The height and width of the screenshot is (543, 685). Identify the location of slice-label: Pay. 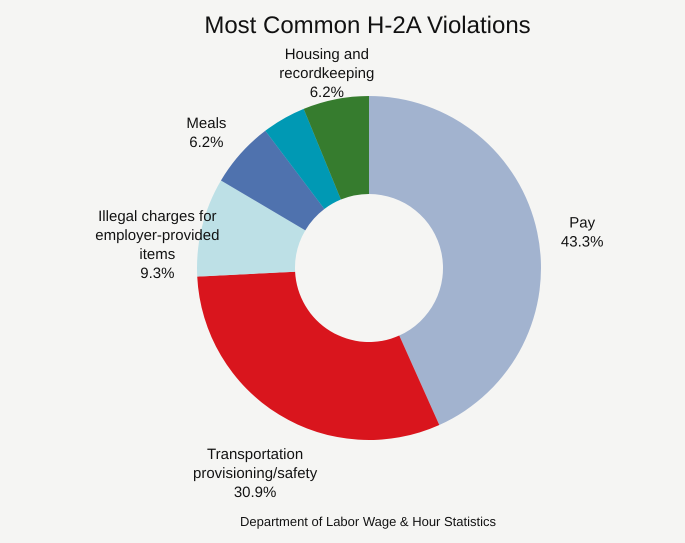
(582, 223).